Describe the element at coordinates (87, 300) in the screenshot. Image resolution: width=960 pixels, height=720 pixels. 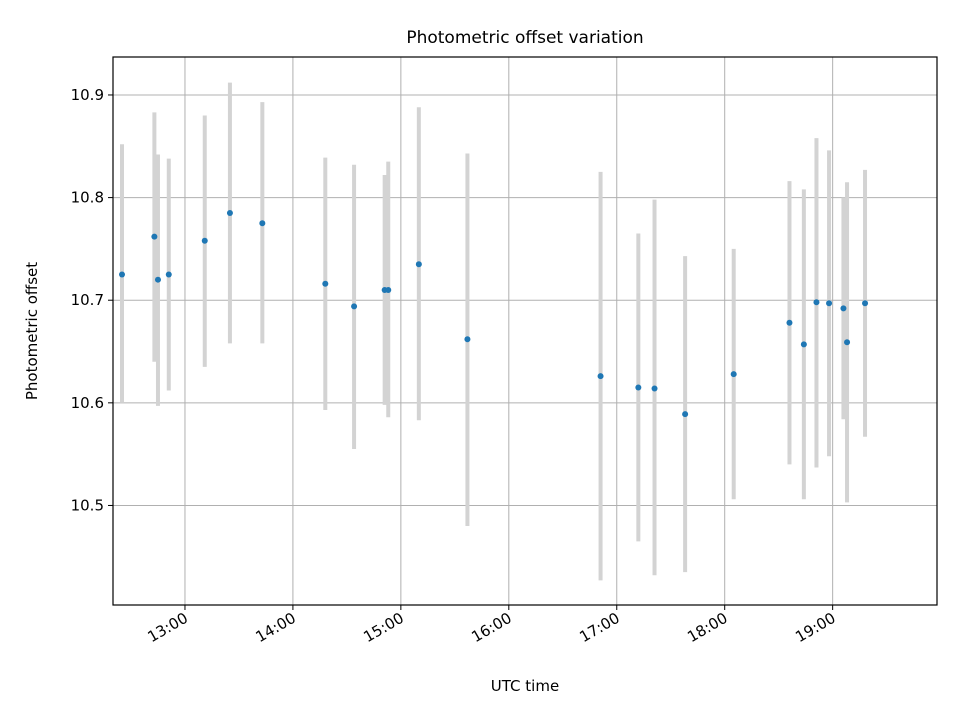
I see `y-tick-label: 10.7` at that location.